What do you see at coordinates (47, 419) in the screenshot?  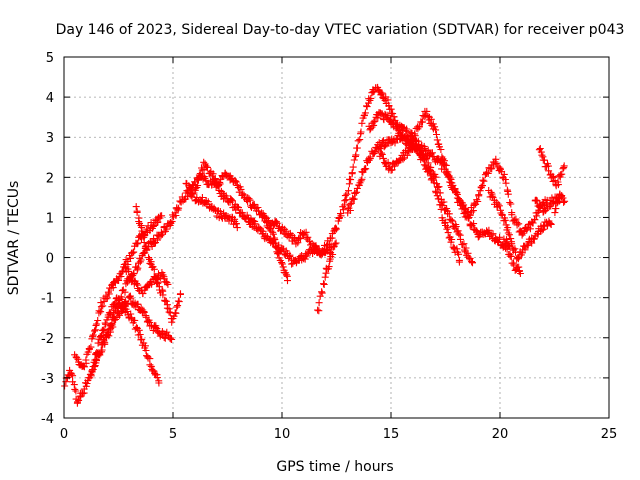 I see `y-tick-label: -4` at bounding box center [47, 419].